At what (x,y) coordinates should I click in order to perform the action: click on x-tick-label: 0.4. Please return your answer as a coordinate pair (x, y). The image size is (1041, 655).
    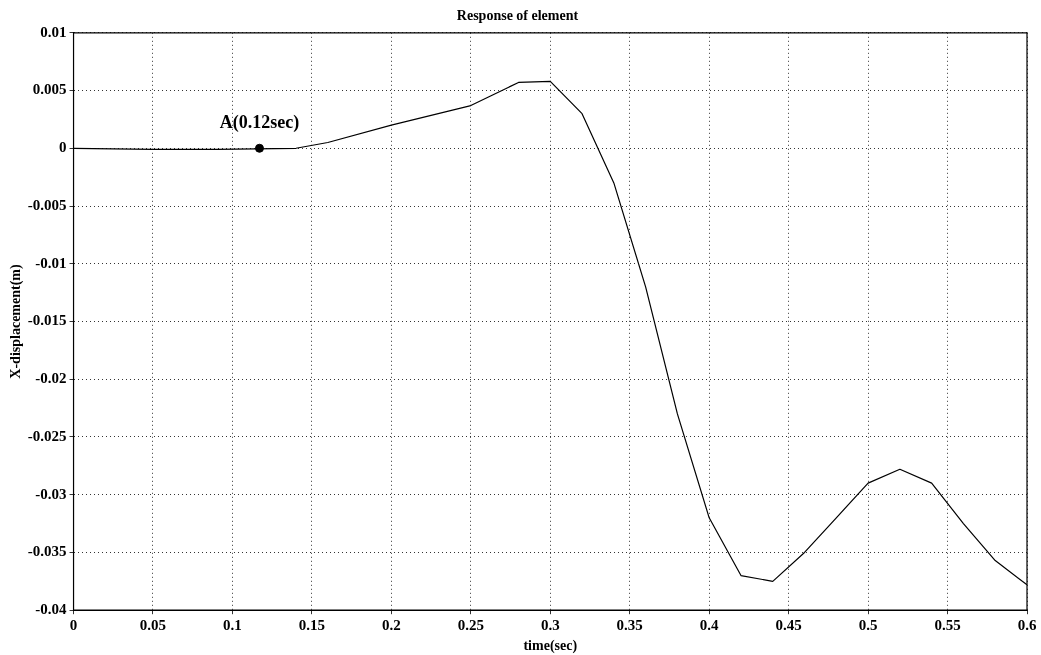
    Looking at the image, I should click on (709, 625).